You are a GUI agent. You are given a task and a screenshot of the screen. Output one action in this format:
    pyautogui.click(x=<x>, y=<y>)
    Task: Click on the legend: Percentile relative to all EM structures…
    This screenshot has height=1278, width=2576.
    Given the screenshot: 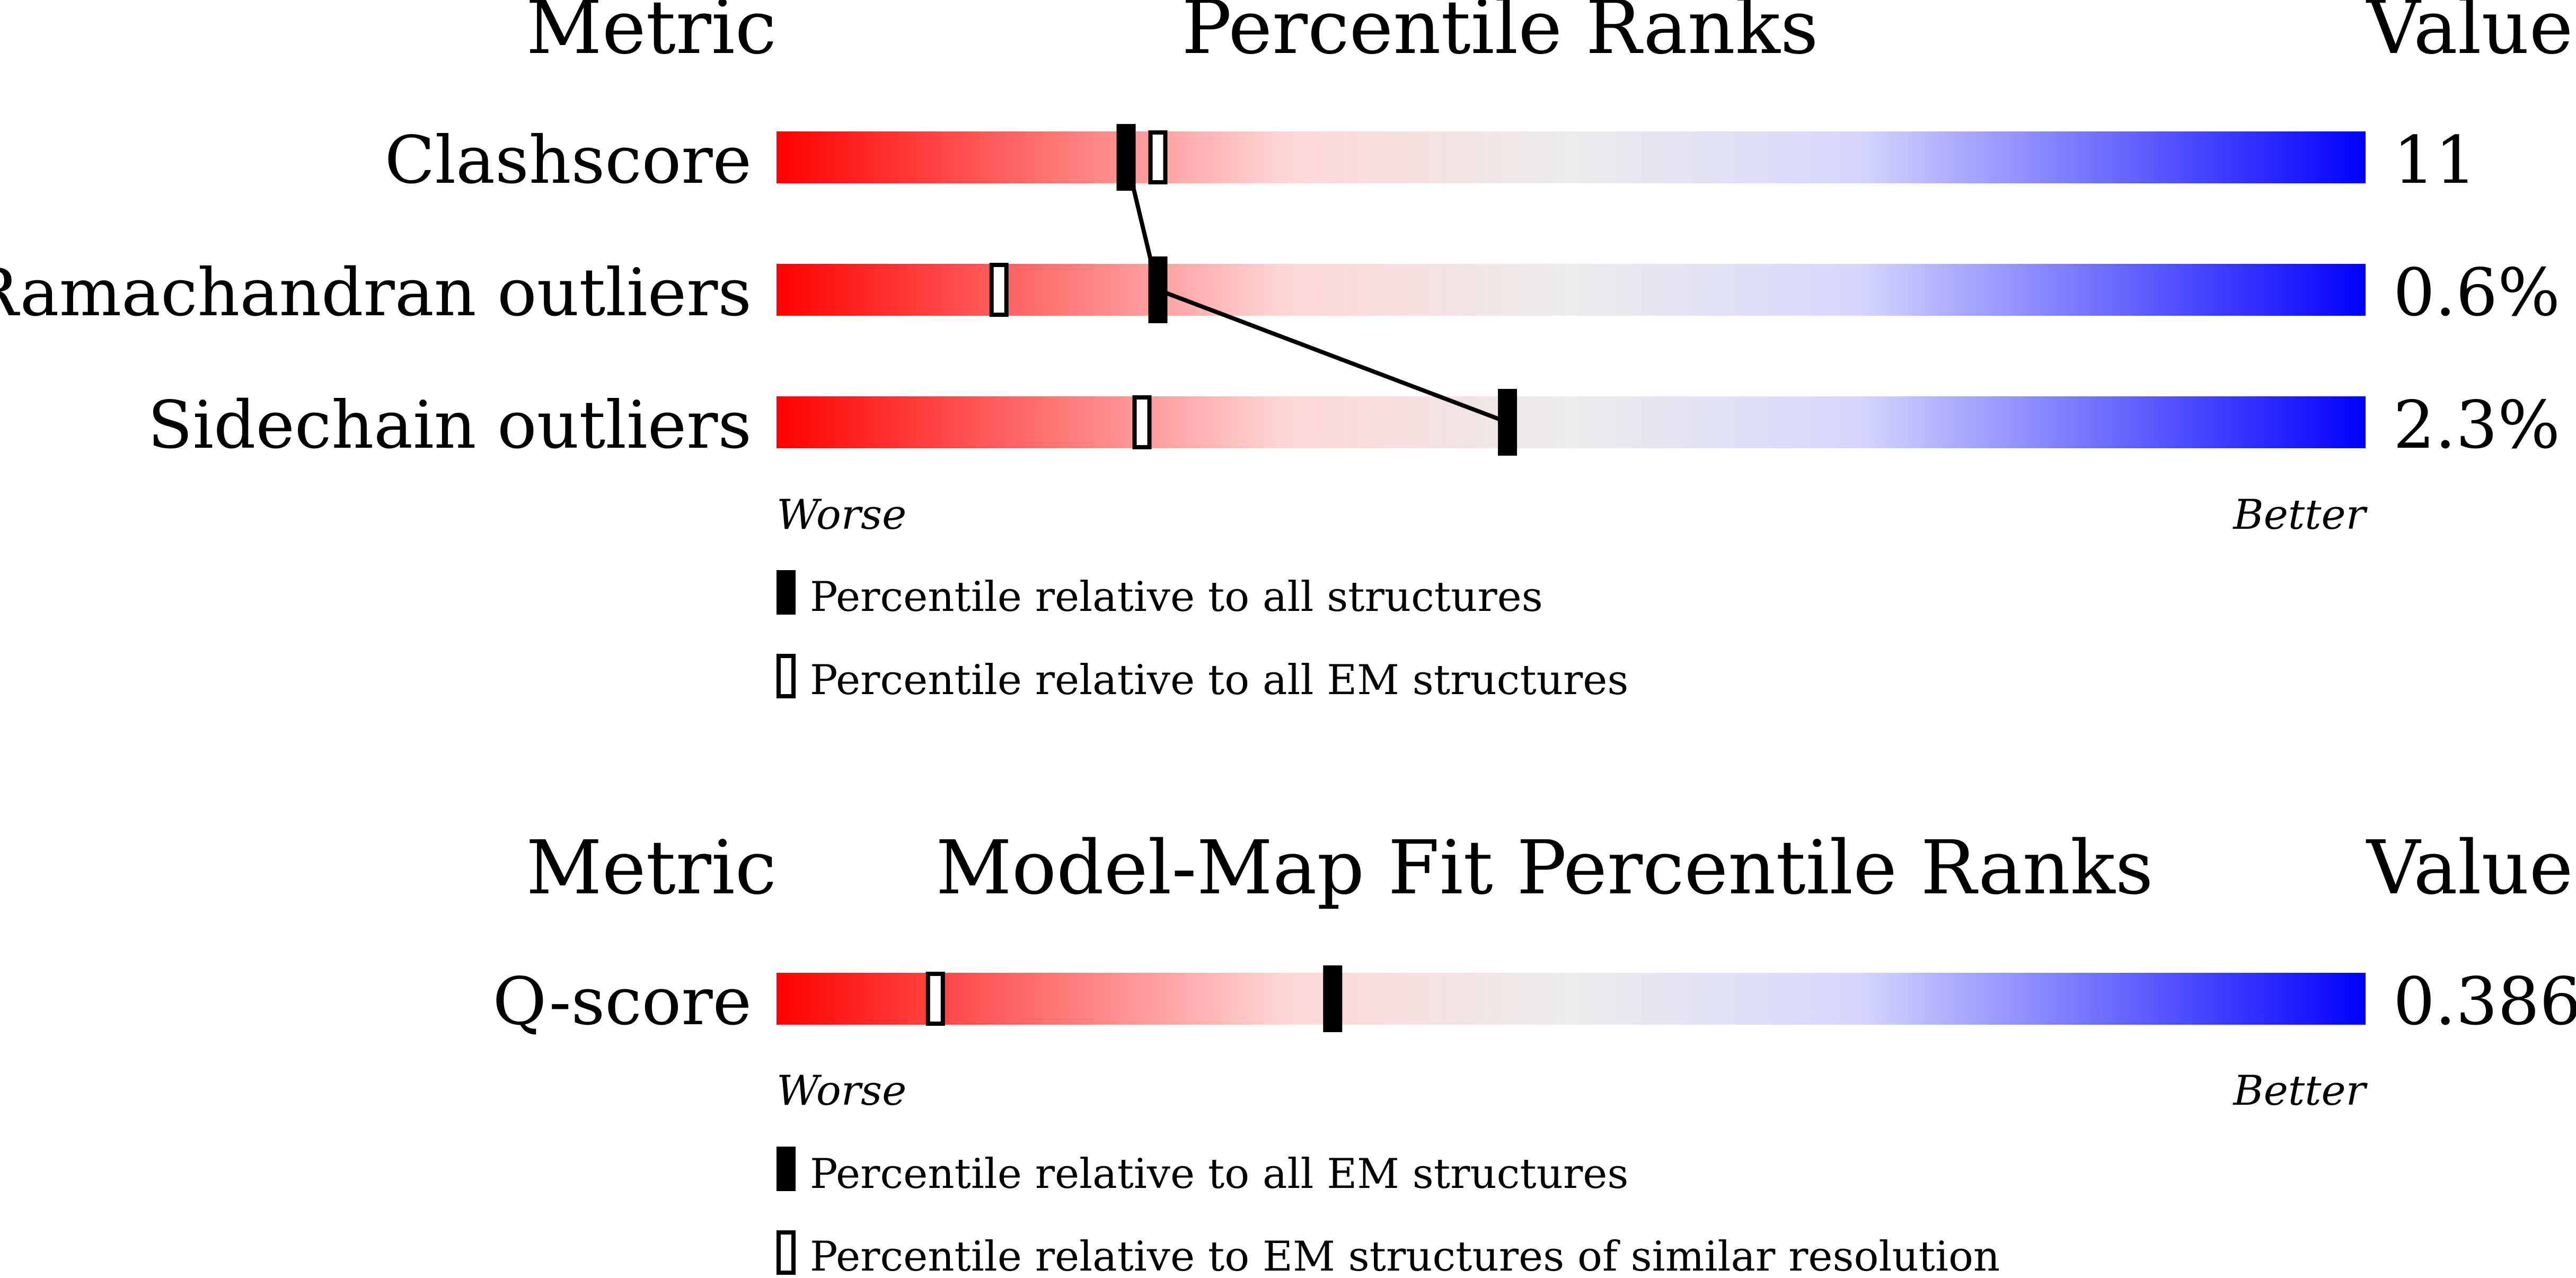 What is the action you would take?
    pyautogui.click(x=1388, y=1212)
    